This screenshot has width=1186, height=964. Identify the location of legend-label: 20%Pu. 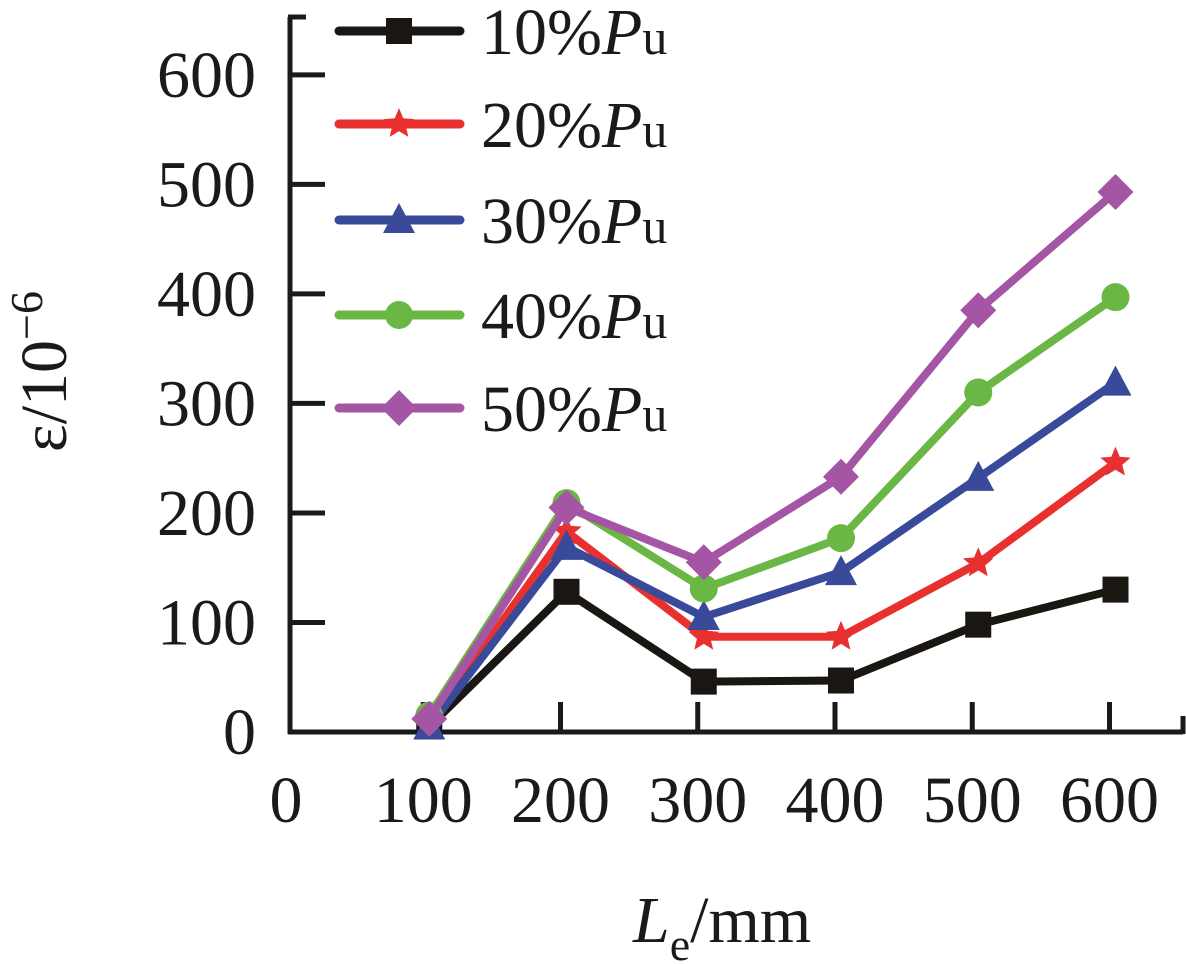
(574, 125).